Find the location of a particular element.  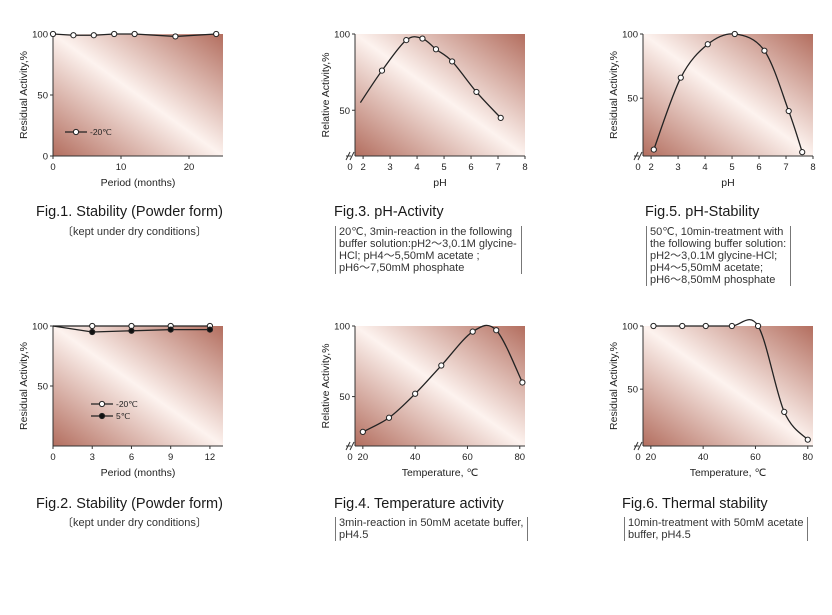

x-tick-label: 10 is located at coordinates (121, 167).